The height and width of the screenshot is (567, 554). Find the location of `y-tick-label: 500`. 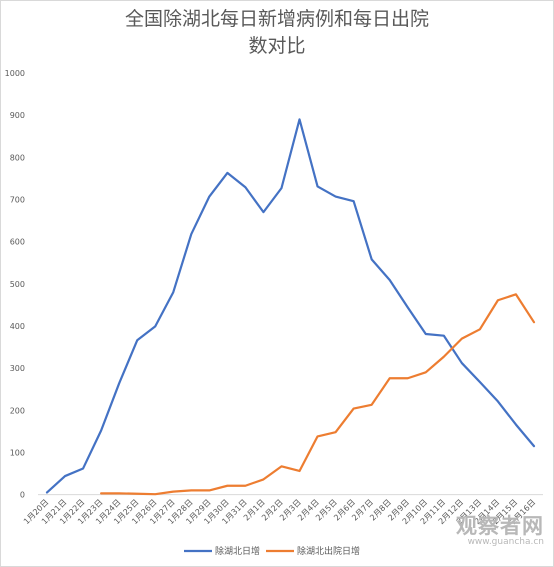

y-tick-label: 500 is located at coordinates (17, 284).